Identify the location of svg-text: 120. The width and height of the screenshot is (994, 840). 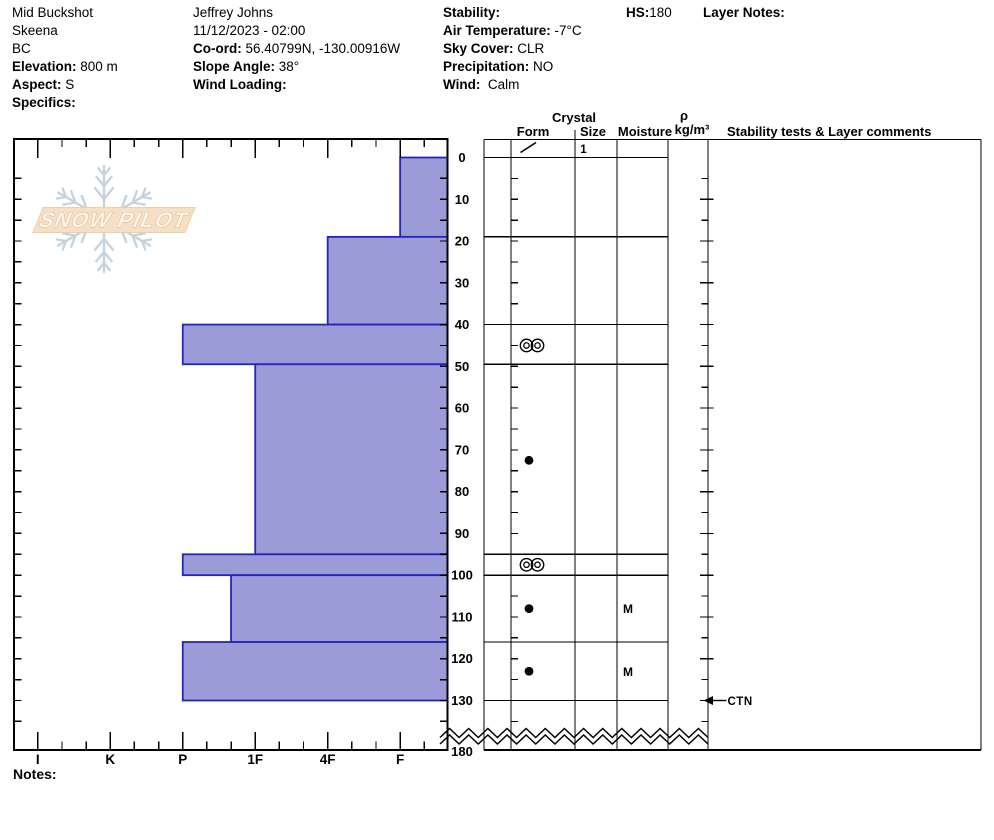
(462, 658).